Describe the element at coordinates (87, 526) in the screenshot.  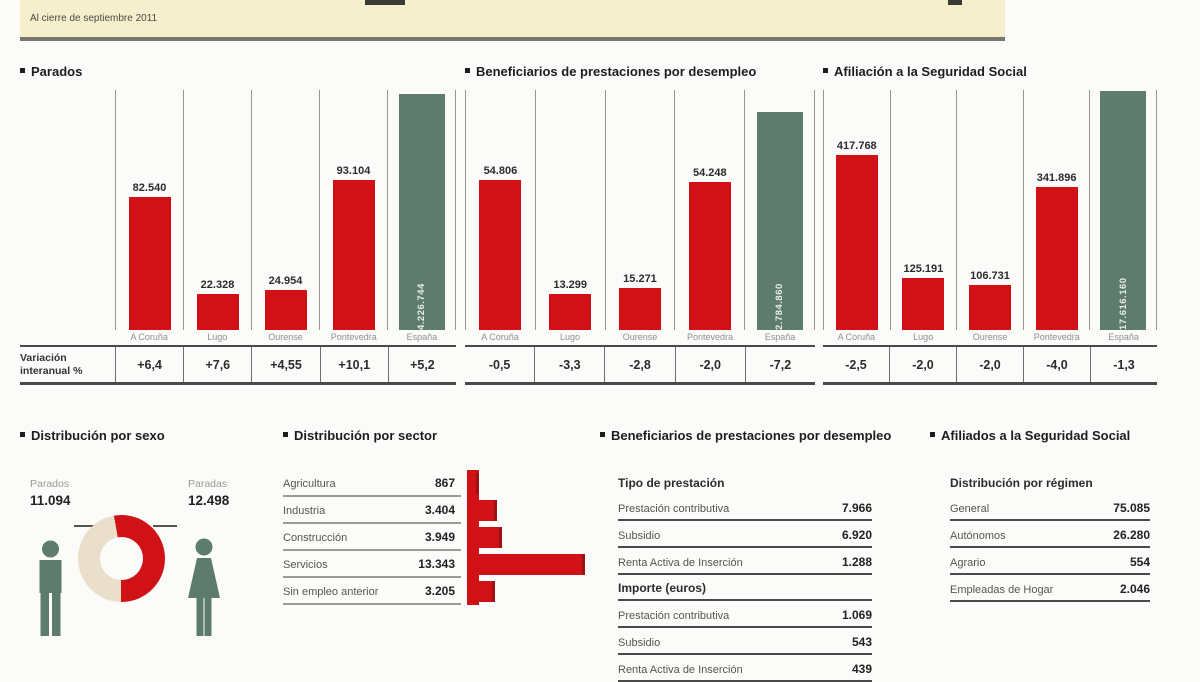
I see `pointer-line` at that location.